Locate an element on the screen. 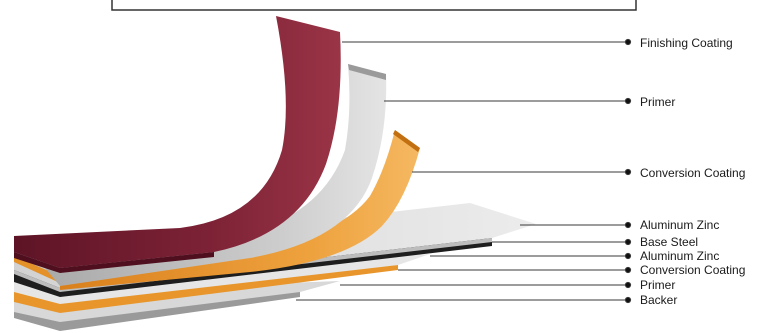 This screenshot has height=333, width=777. label-conversion-coating-top: Conversion Coating is located at coordinates (692, 173).